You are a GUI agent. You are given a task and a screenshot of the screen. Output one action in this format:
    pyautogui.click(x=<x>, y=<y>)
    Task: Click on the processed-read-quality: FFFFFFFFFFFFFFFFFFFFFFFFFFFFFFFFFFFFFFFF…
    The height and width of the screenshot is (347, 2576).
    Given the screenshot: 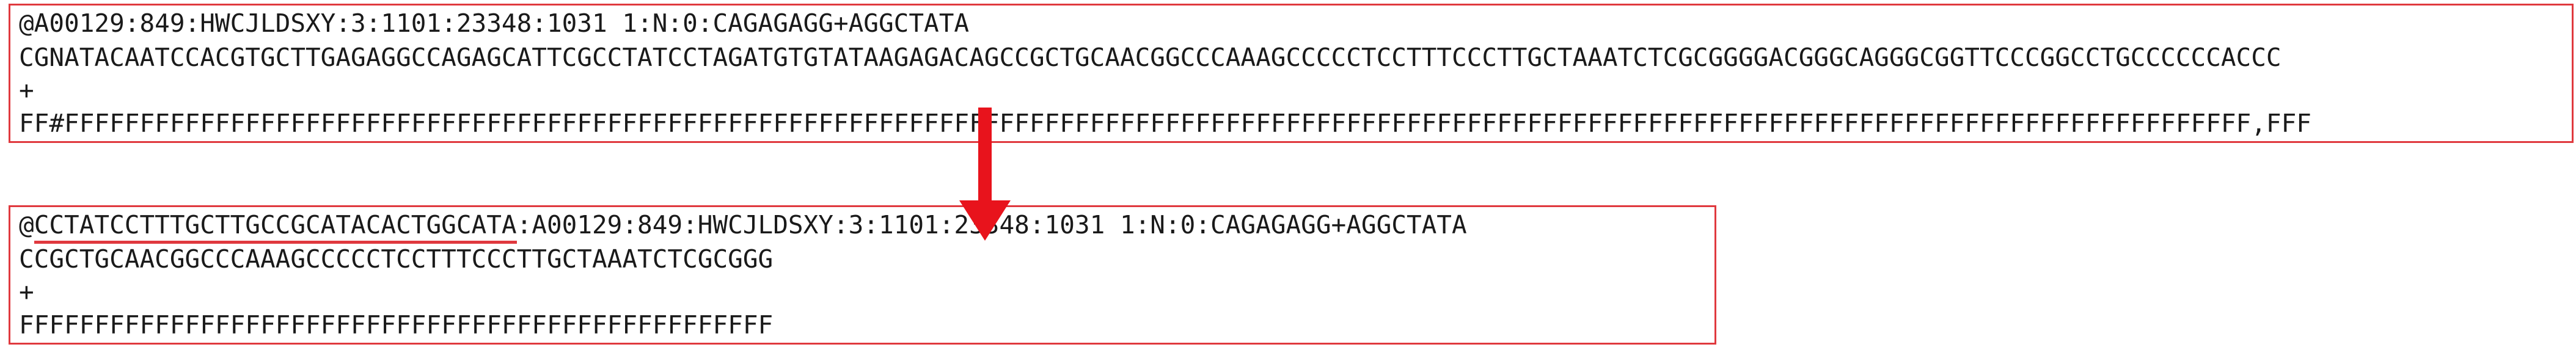 What is the action you would take?
    pyautogui.click(x=396, y=325)
    